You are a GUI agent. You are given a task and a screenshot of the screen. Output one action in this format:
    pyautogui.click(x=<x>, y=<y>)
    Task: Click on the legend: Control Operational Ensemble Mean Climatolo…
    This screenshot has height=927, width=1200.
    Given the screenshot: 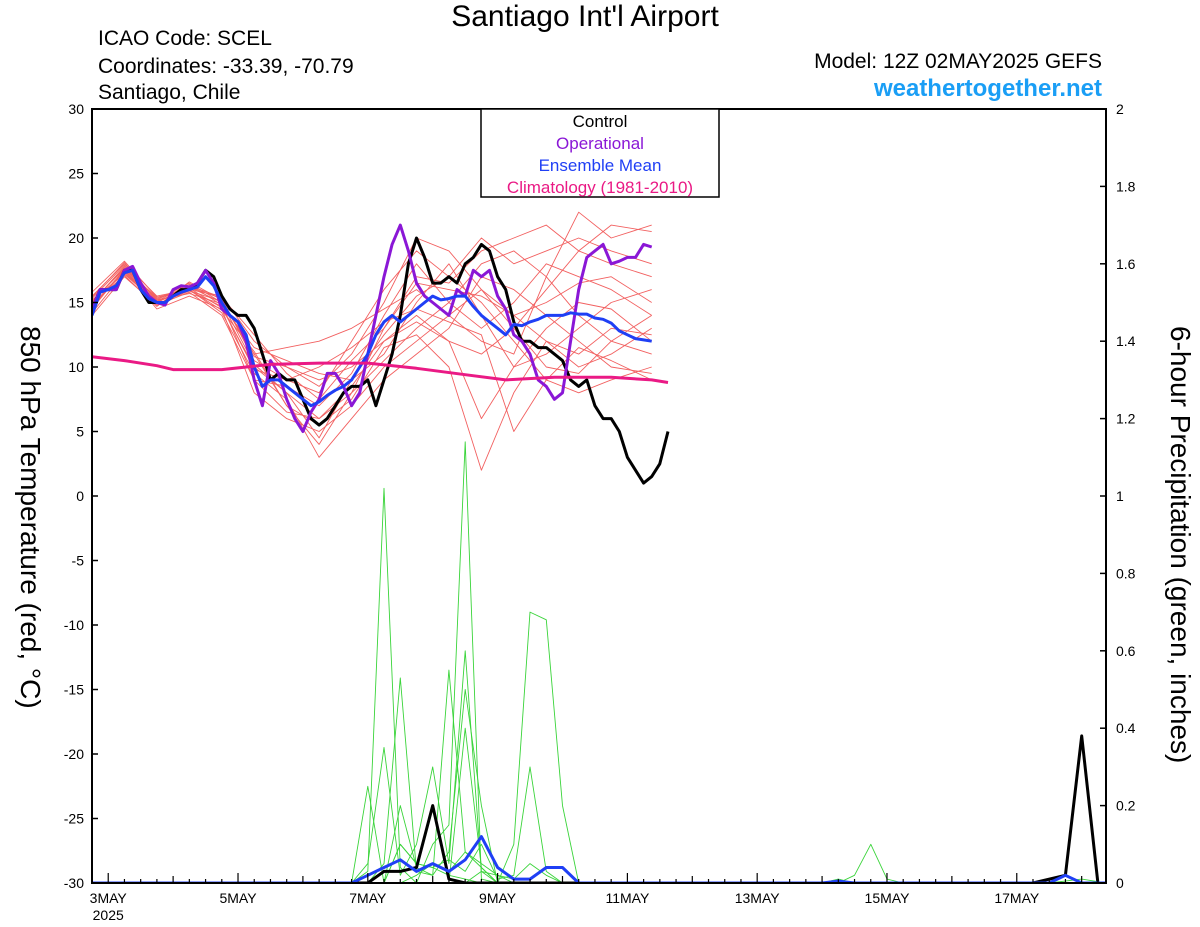 What is the action you would take?
    pyautogui.click(x=600, y=153)
    